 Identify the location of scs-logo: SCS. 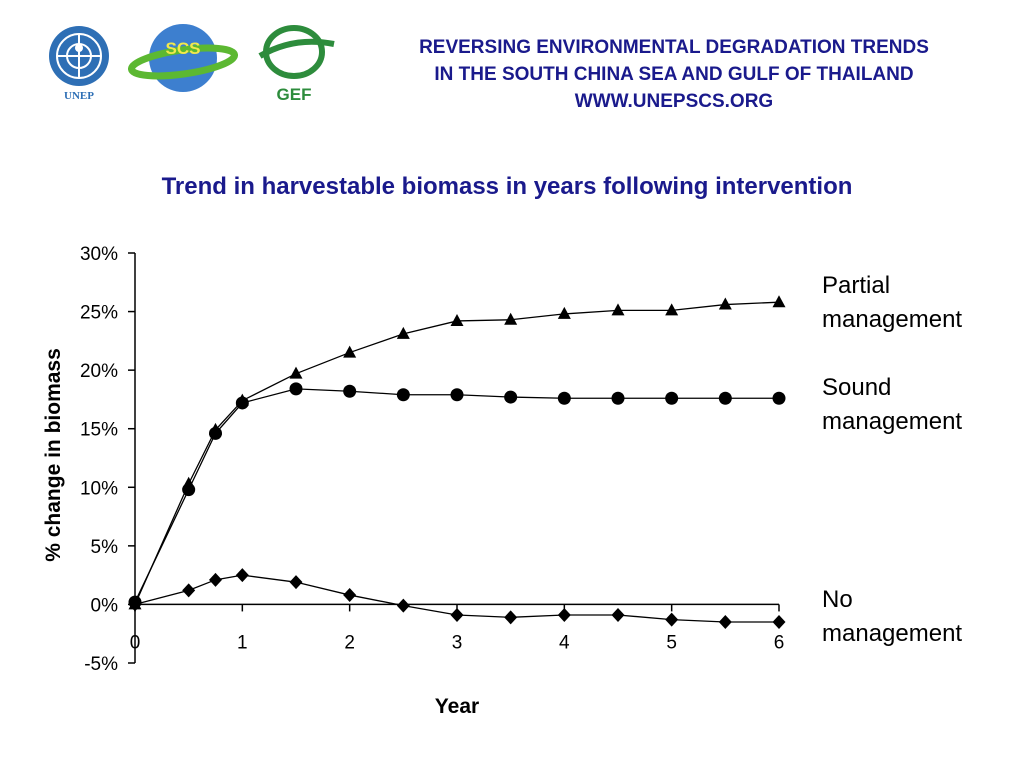
(183, 59).